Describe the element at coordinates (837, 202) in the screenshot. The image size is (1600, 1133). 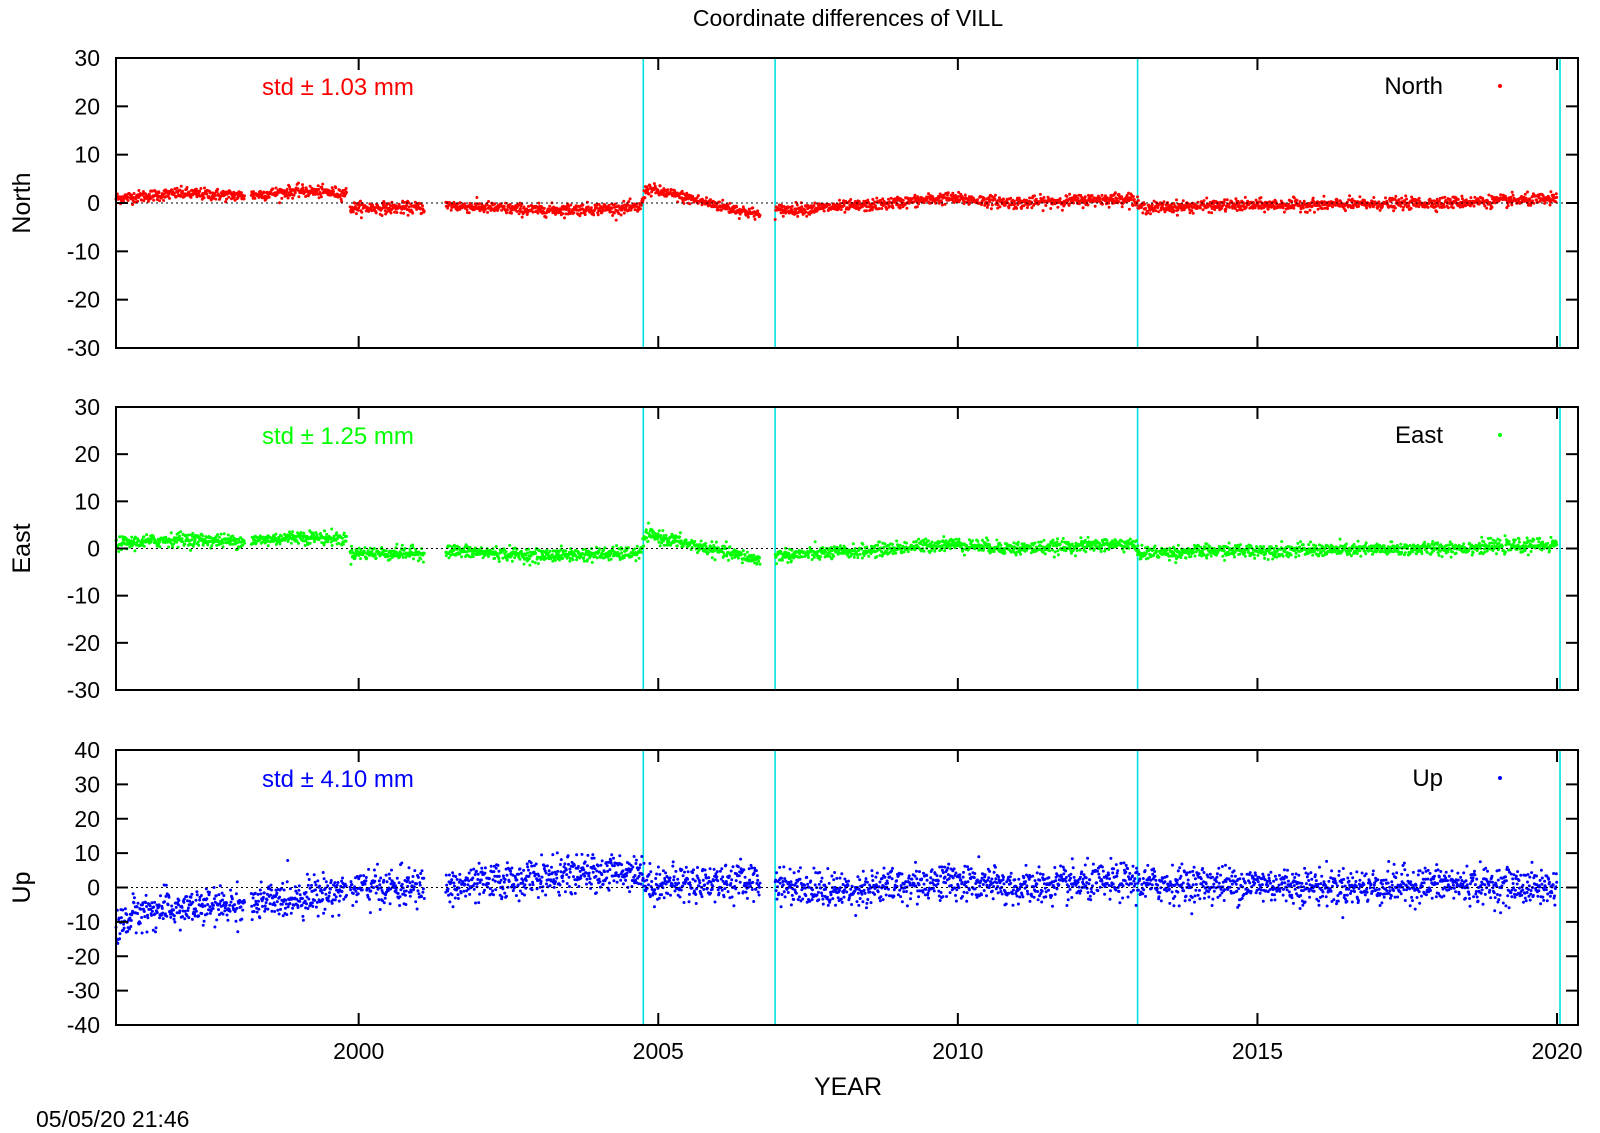
I see `data-series-north` at that location.